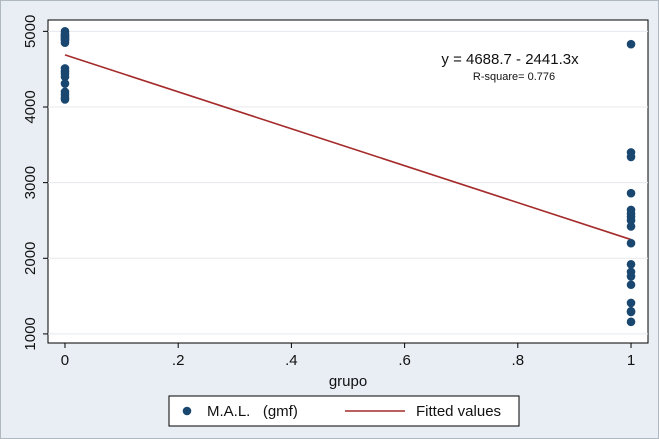 The height and width of the screenshot is (439, 659). What do you see at coordinates (631, 360) in the screenshot?
I see `x-tick-label: 1` at bounding box center [631, 360].